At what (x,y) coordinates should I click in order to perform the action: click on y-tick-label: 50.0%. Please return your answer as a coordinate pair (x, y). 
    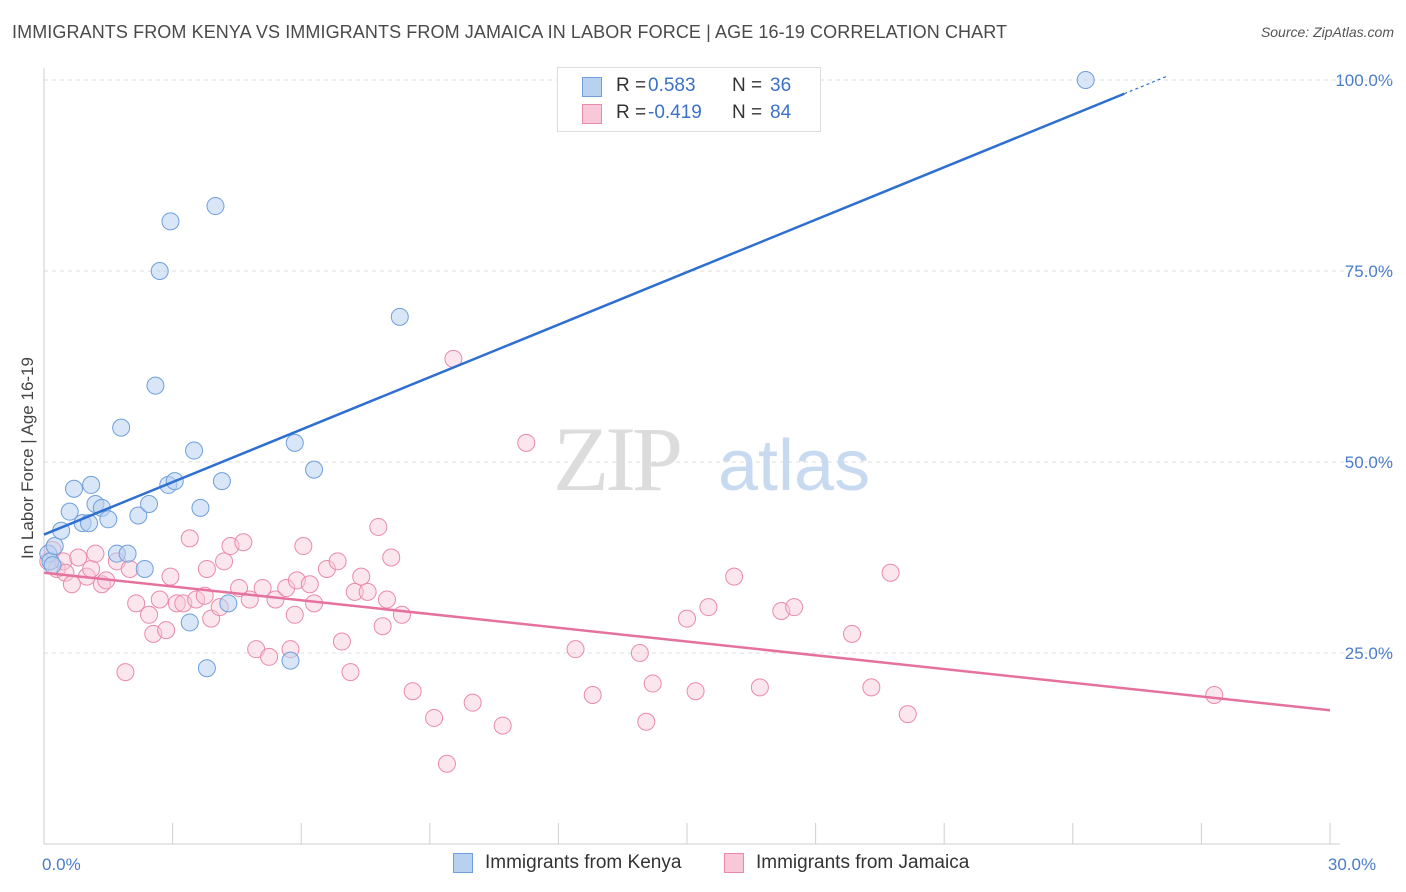
    Looking at the image, I should click on (1369, 462).